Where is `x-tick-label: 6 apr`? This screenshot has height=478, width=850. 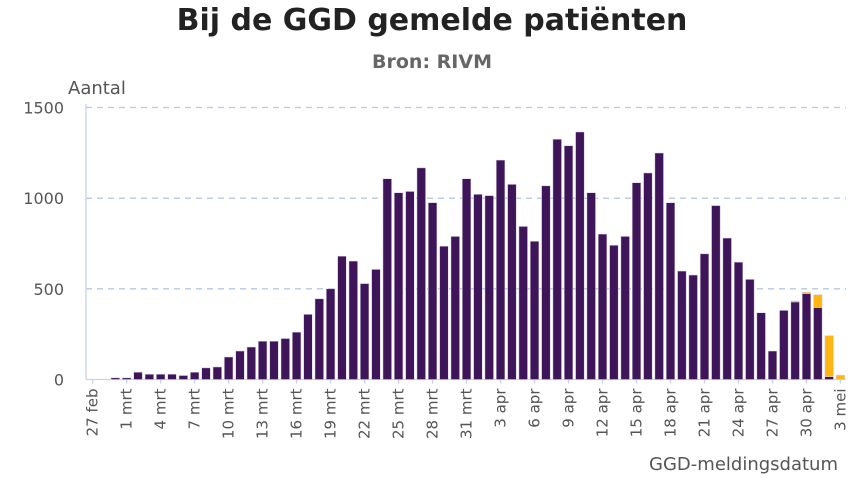
x-tick-label: 6 apr is located at coordinates (535, 408).